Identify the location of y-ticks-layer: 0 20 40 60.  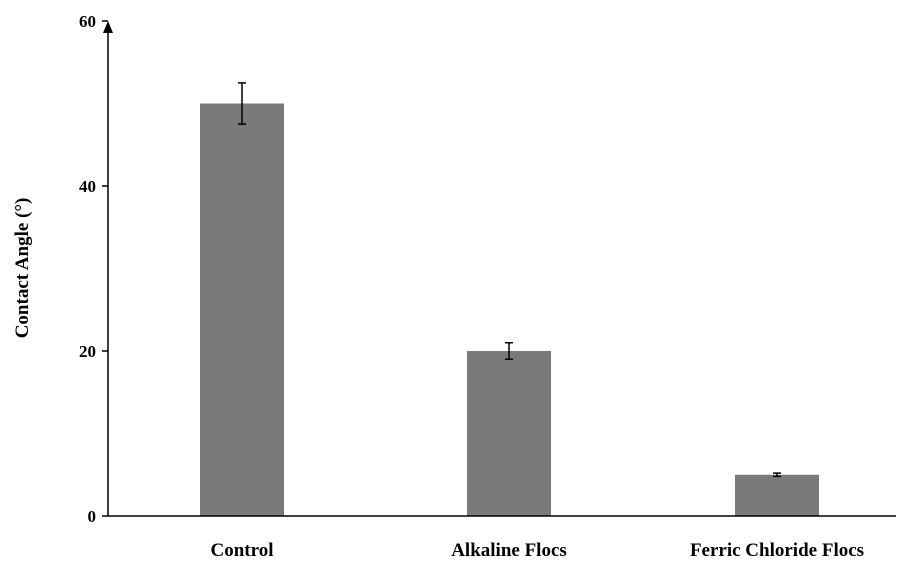
(93, 269).